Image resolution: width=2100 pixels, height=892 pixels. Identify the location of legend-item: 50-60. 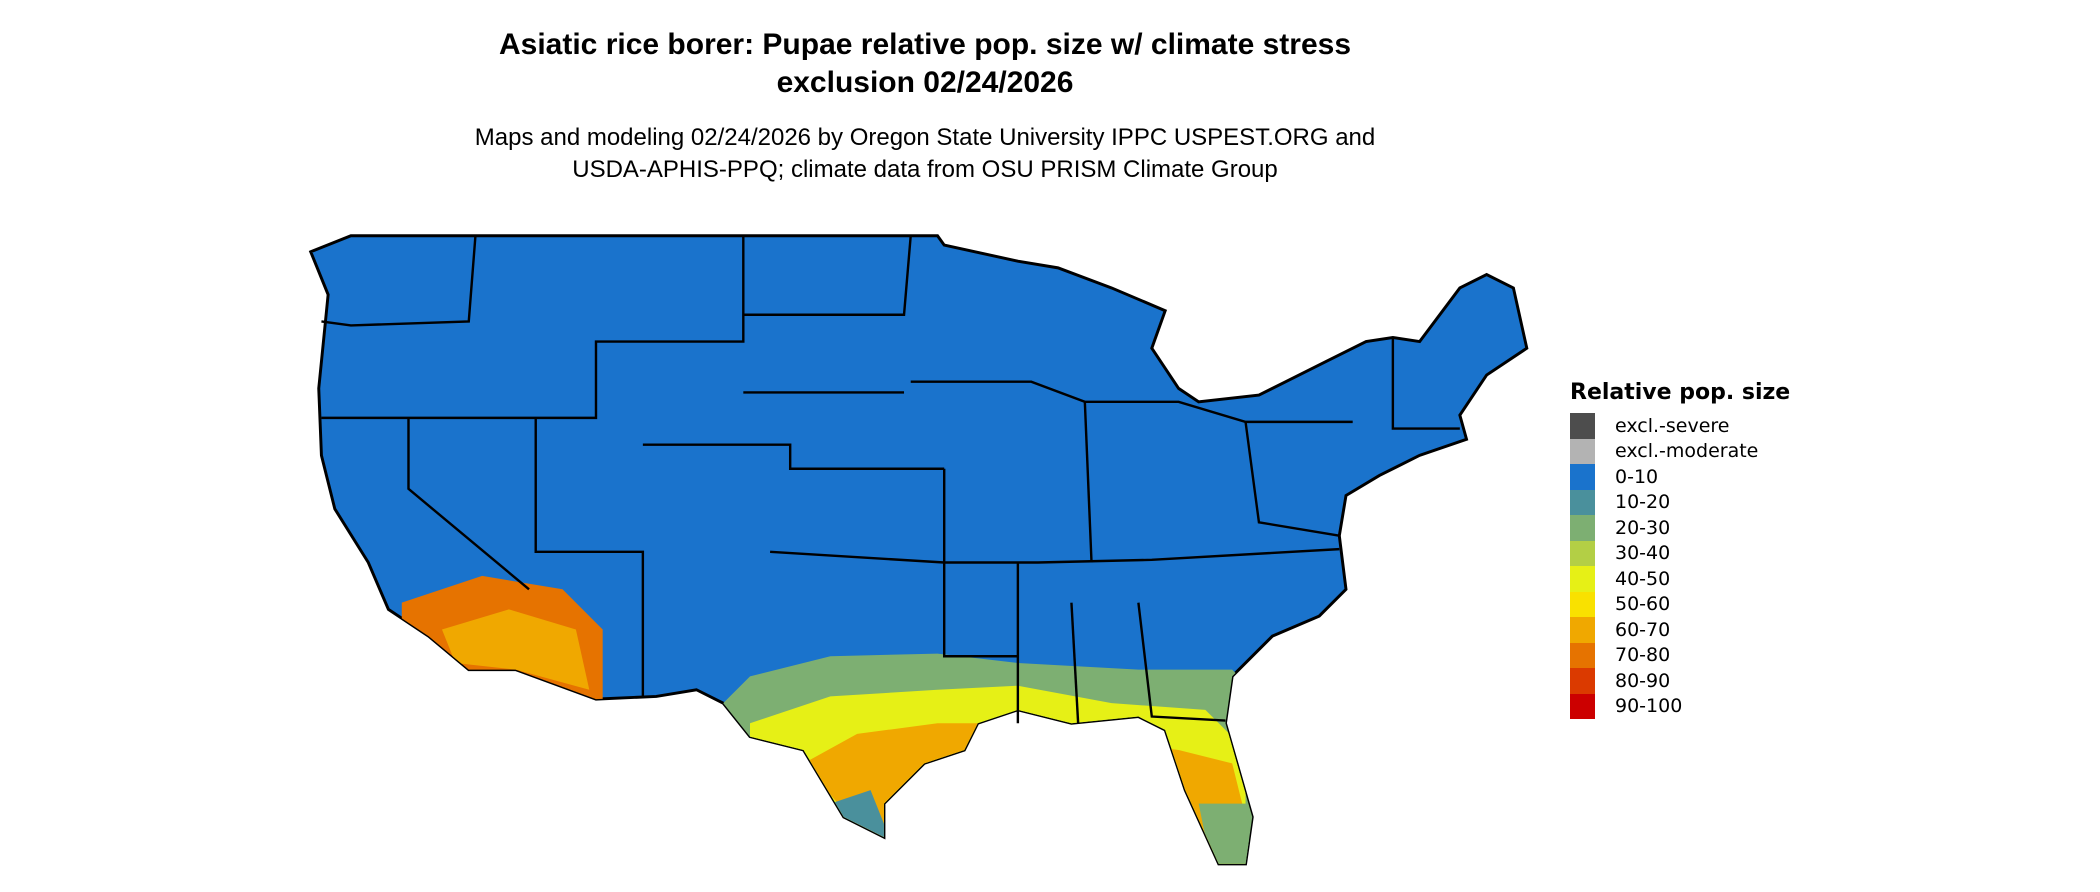
(1680, 604).